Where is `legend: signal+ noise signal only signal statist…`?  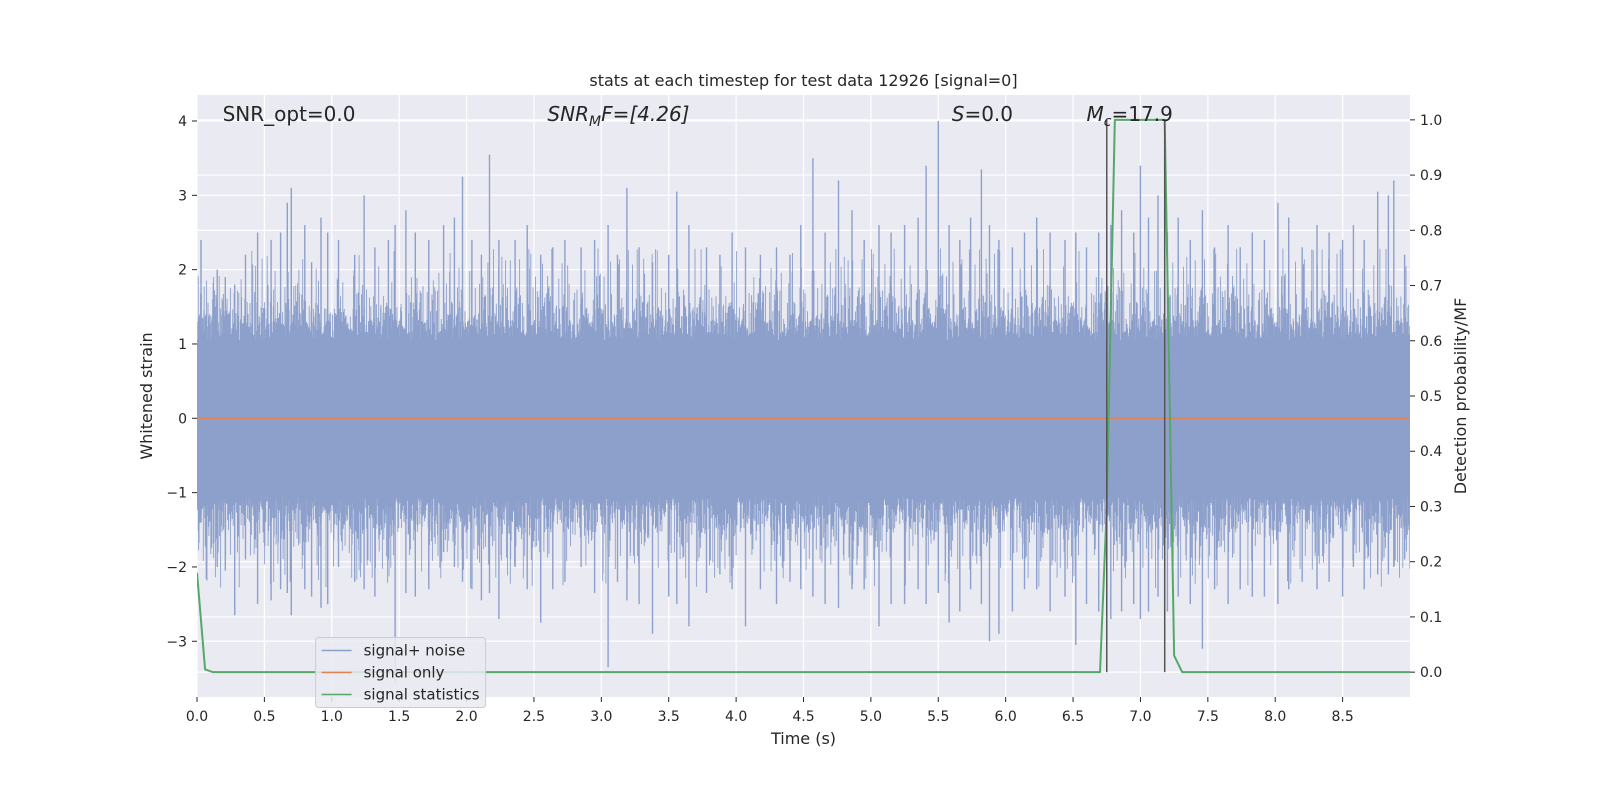
legend: signal+ noise signal only signal statist… is located at coordinates (401, 673).